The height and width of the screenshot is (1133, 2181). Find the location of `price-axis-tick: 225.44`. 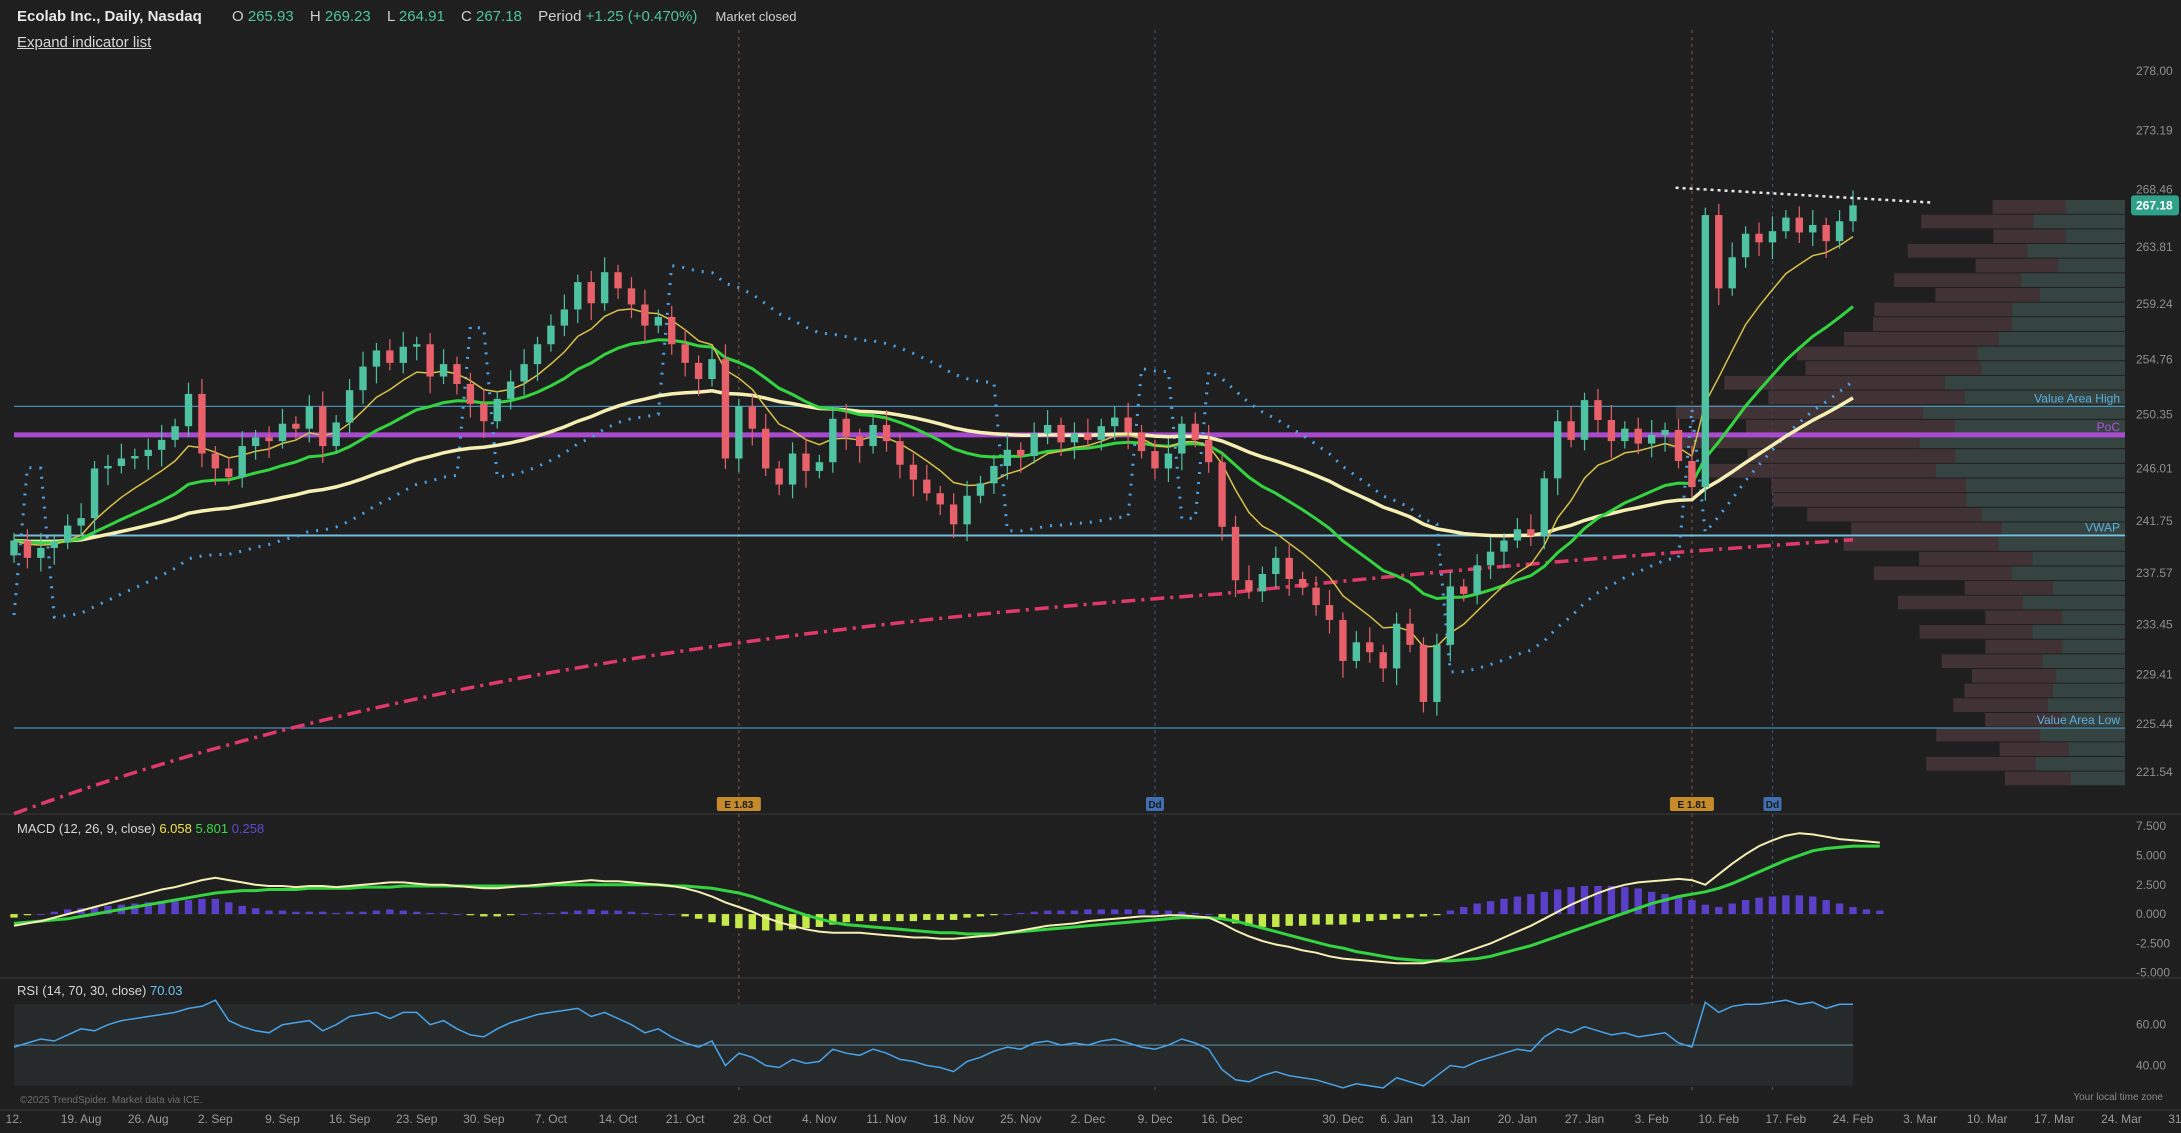

price-axis-tick: 225.44 is located at coordinates (2154, 724).